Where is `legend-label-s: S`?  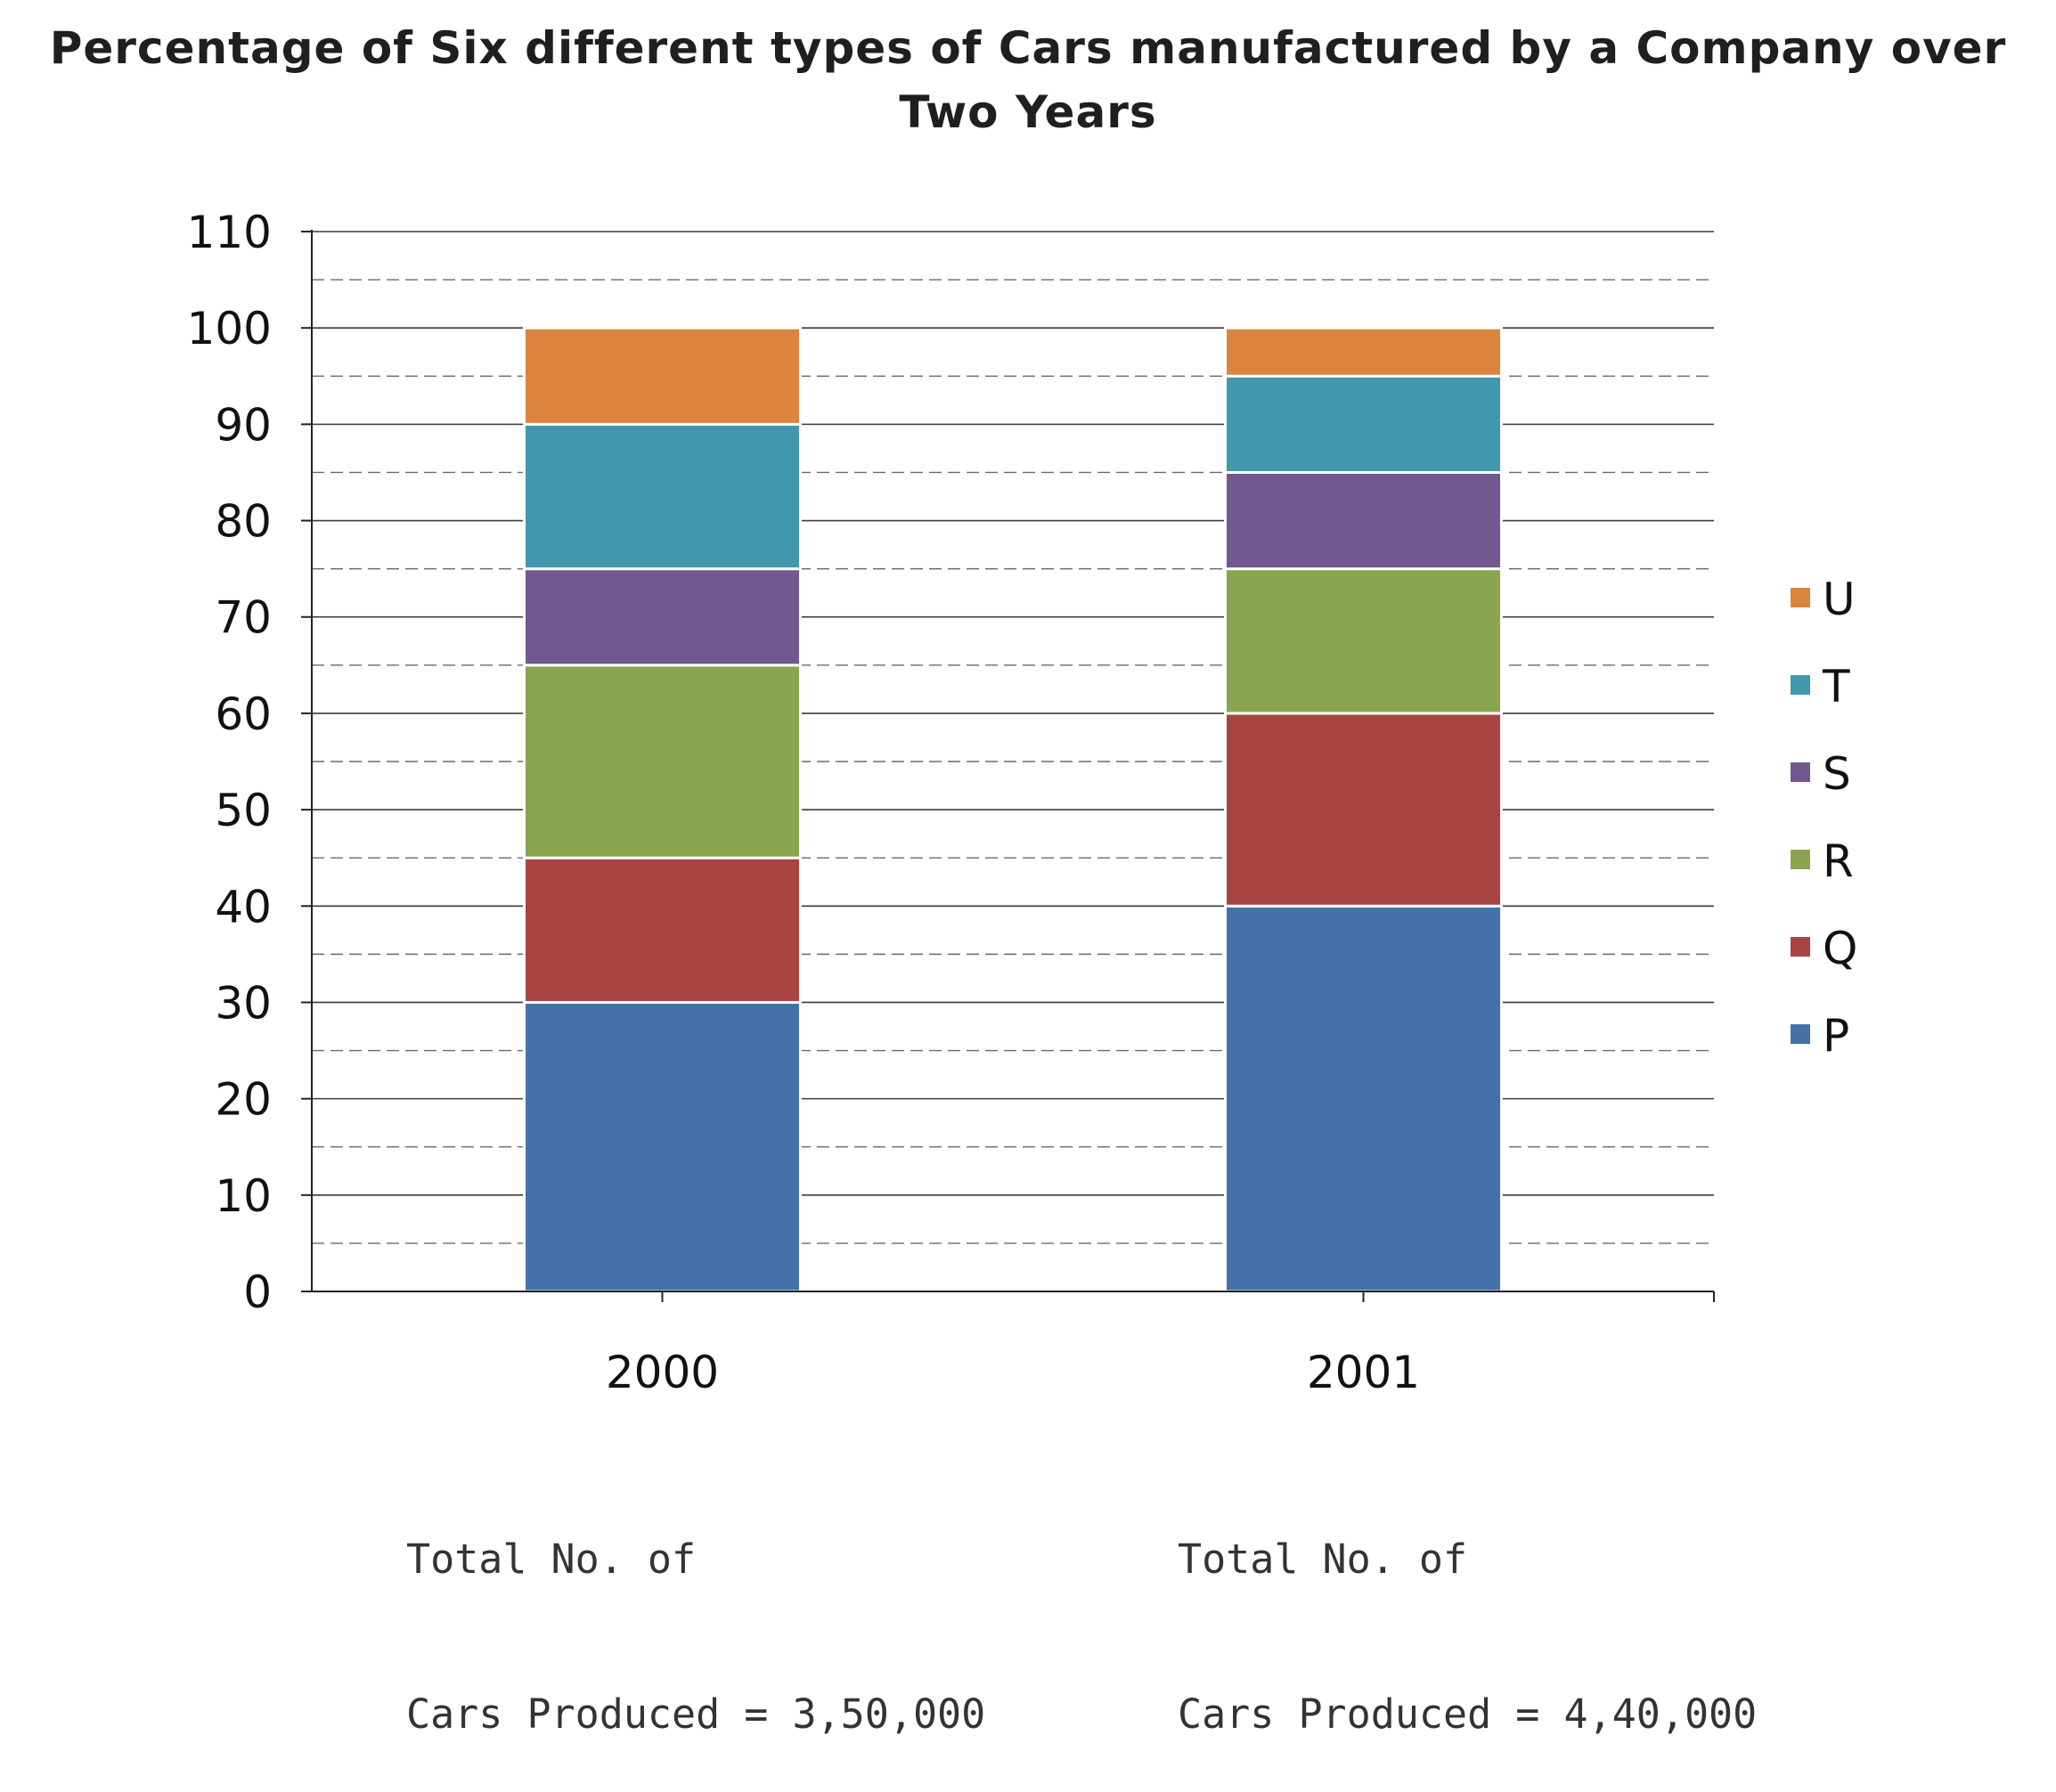
legend-label-s: S is located at coordinates (1837, 774).